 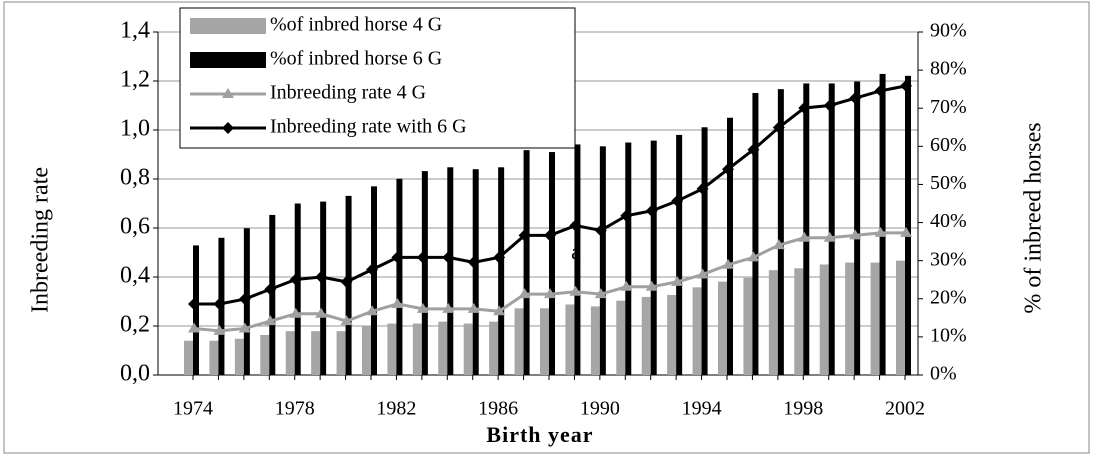 What do you see at coordinates (135, 80) in the screenshot?
I see `y-tick-label: 1,2` at bounding box center [135, 80].